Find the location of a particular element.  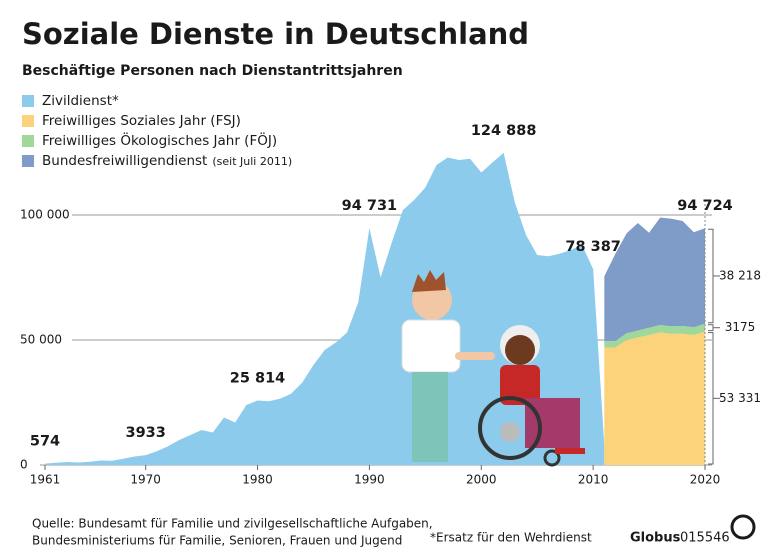

code: 015546 is located at coordinates (705, 538).